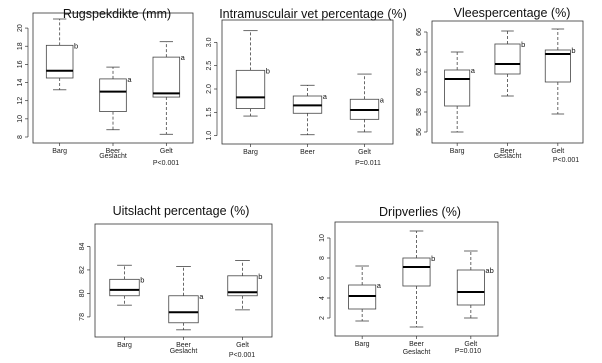 The image size is (602, 363). What do you see at coordinates (209, 89) in the screenshot?
I see `y-tick-label: 2.0` at bounding box center [209, 89].